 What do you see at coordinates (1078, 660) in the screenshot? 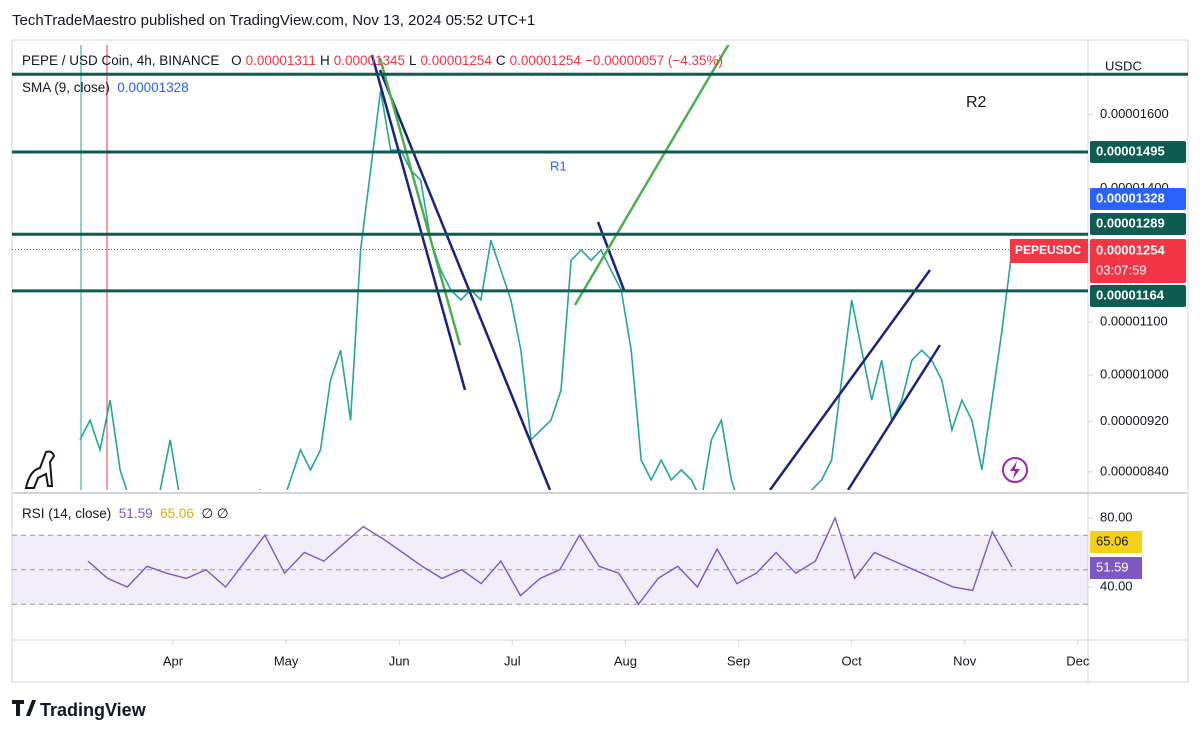
I see `x-tick-label: Dec` at bounding box center [1078, 660].